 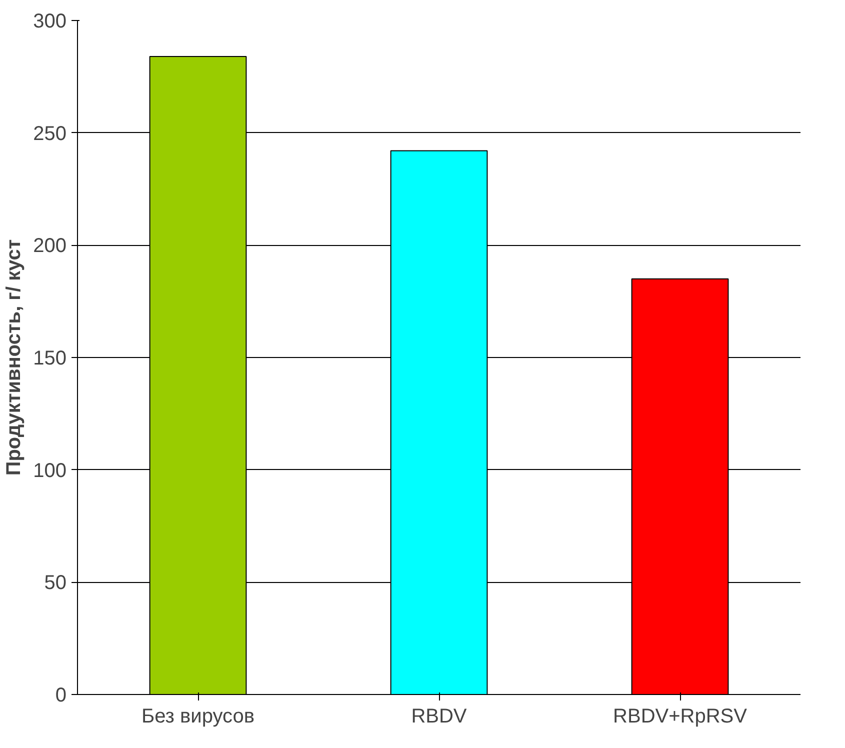 I want to click on x-tick-label: RBDV, so click(x=439, y=717).